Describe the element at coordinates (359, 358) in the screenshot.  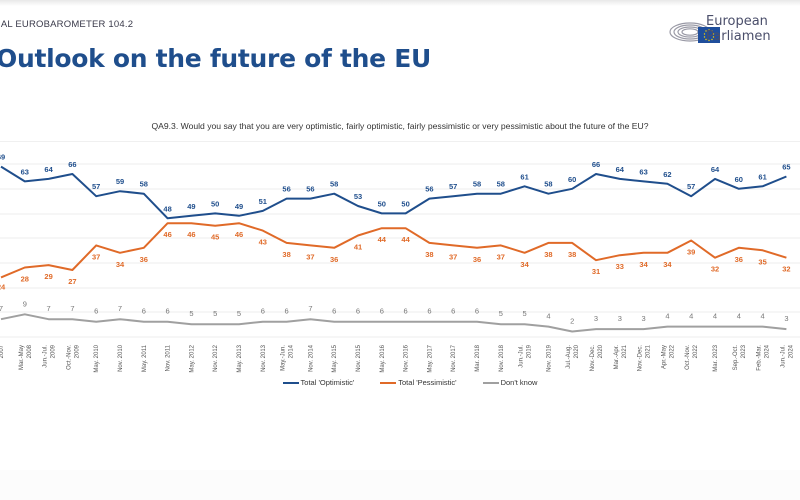
I see `x-tick-text: Nov. 2015` at that location.